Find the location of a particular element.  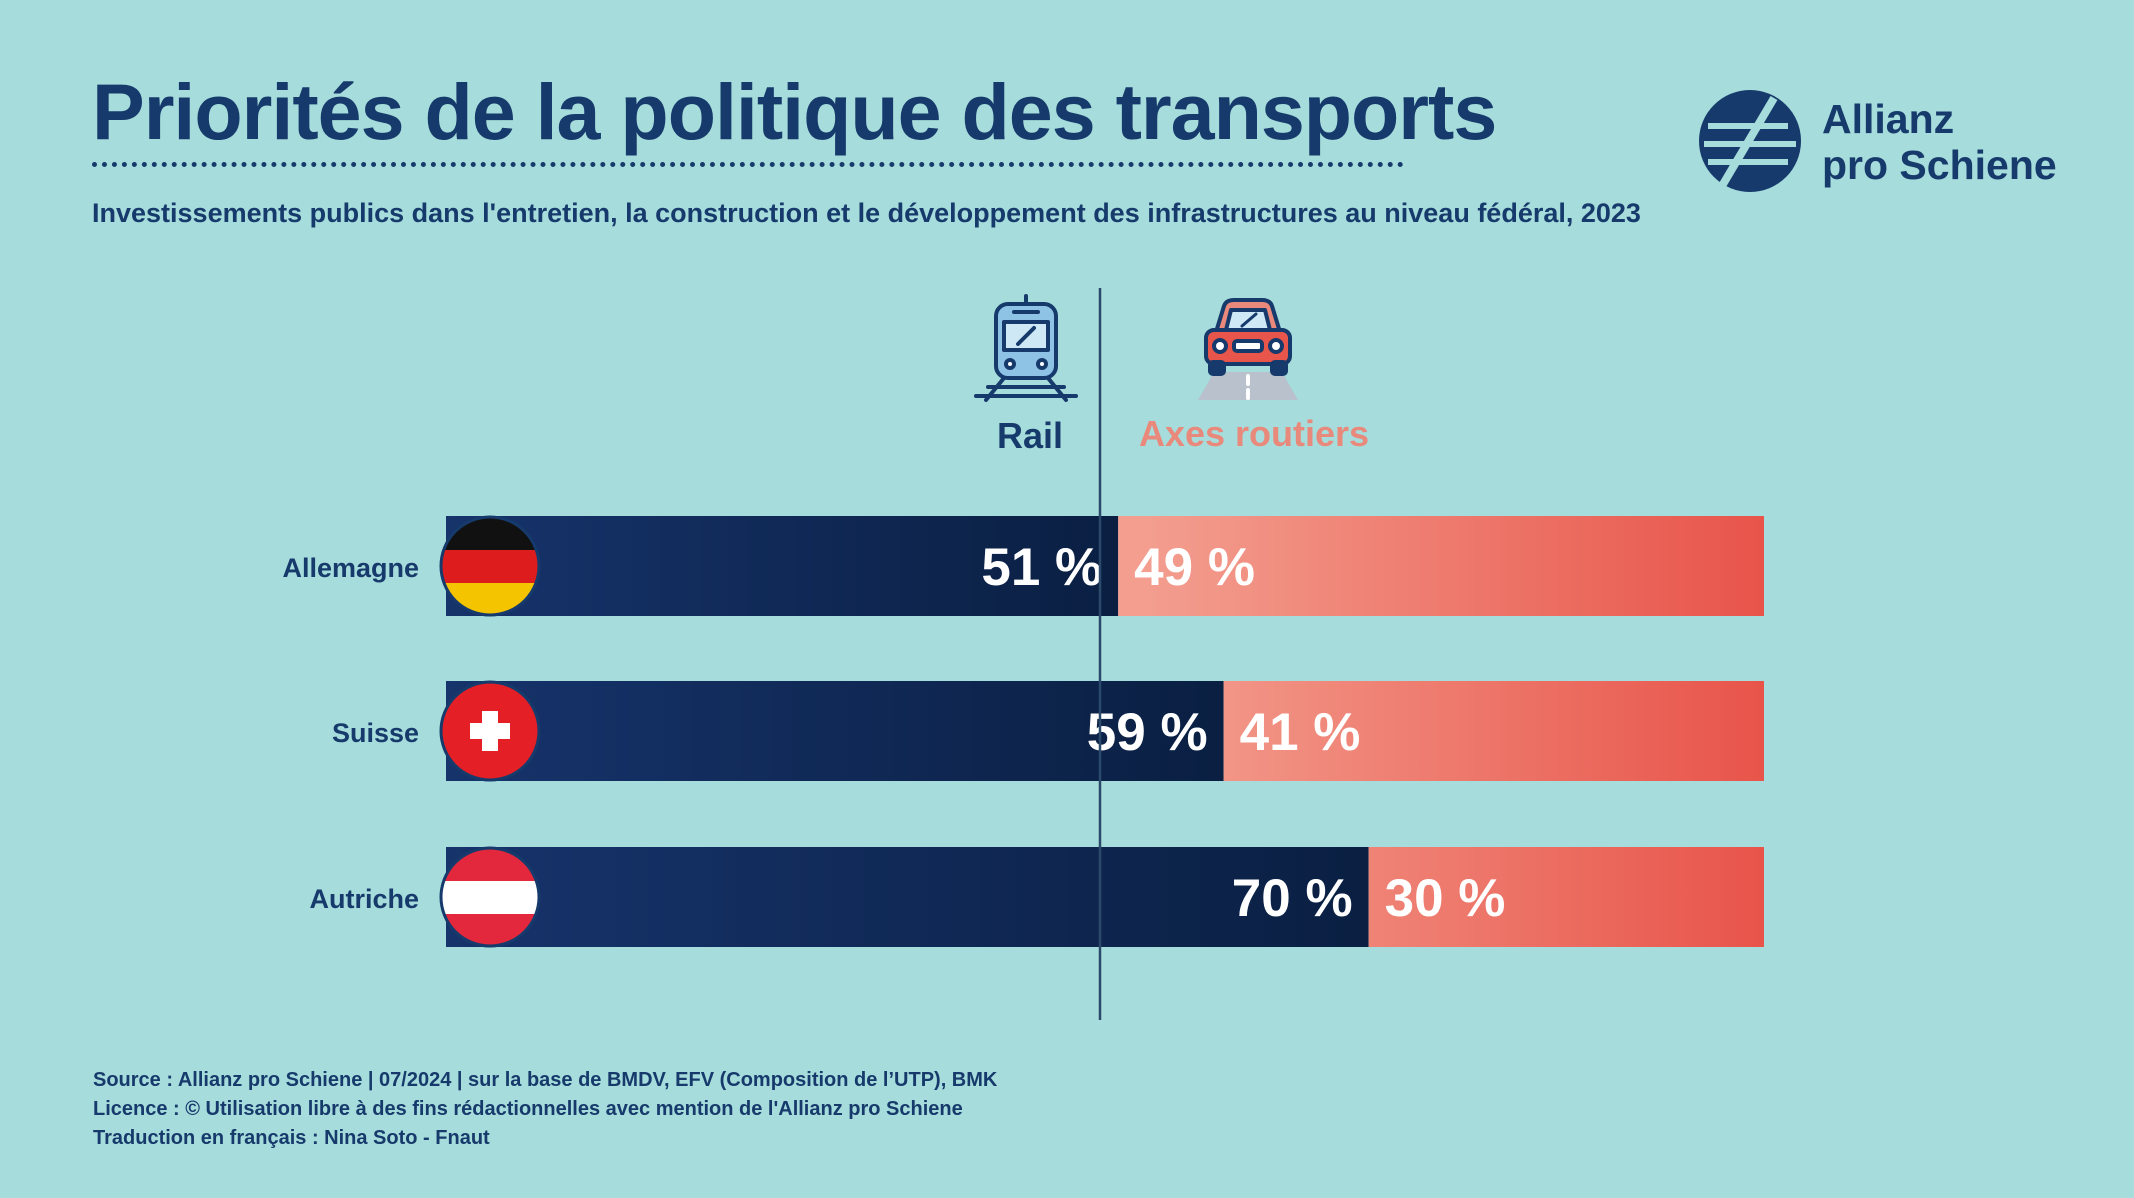

value-label-rail-suisse: 59 % is located at coordinates (1147, 732).